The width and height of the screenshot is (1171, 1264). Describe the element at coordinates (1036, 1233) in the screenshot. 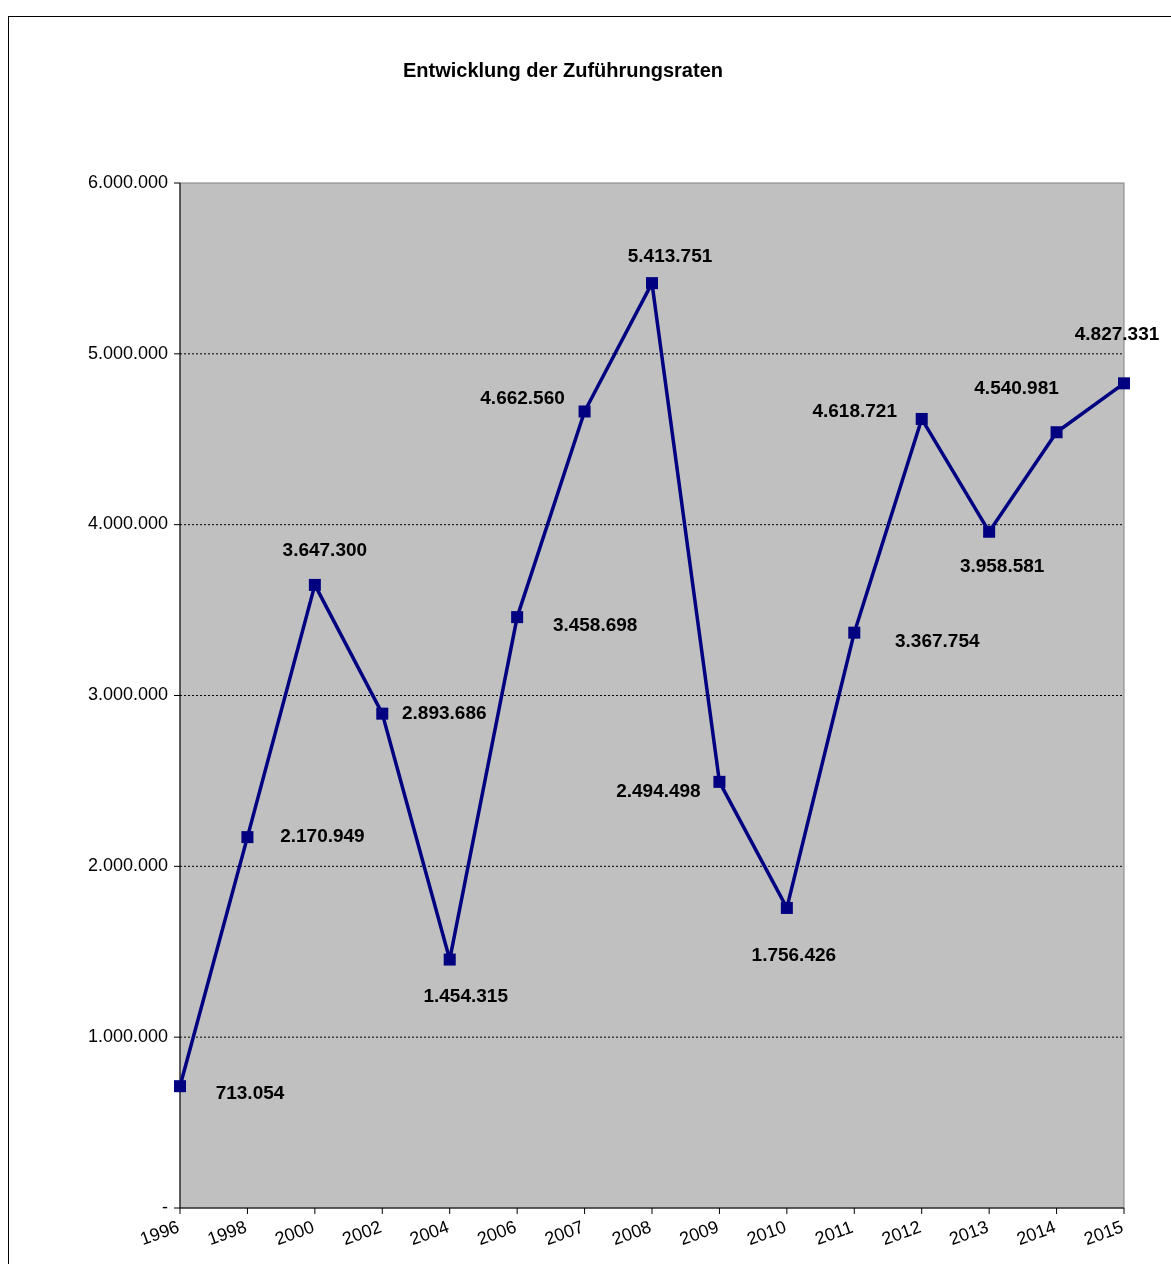

I see `x-tick-label: 2014` at that location.